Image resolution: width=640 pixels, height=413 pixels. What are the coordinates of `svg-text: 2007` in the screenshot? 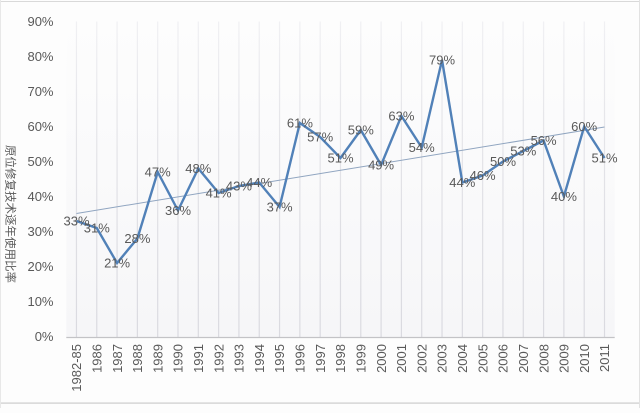 It's located at (523, 358).